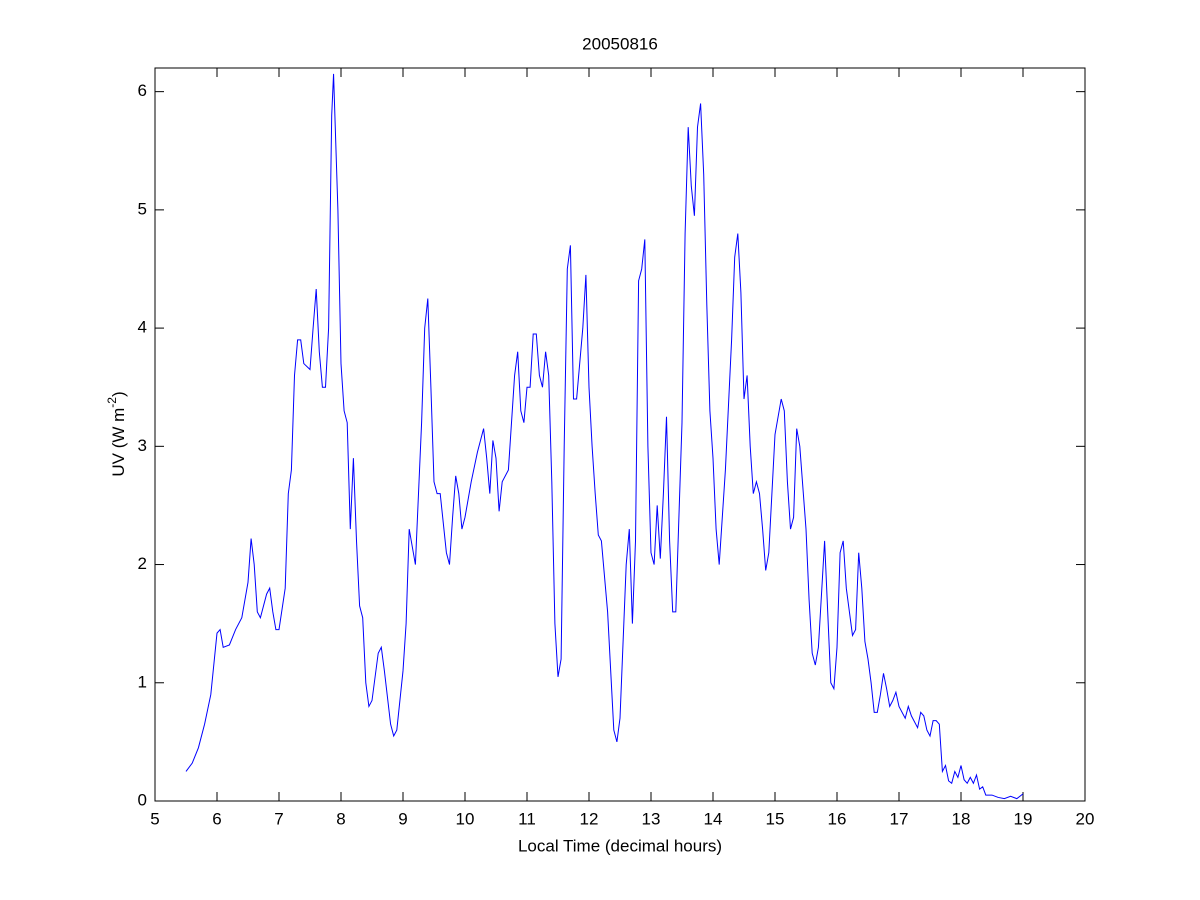 The height and width of the screenshot is (900, 1200). What do you see at coordinates (112, 402) in the screenshot?
I see `y-axis-label-sup: -2` at bounding box center [112, 402].